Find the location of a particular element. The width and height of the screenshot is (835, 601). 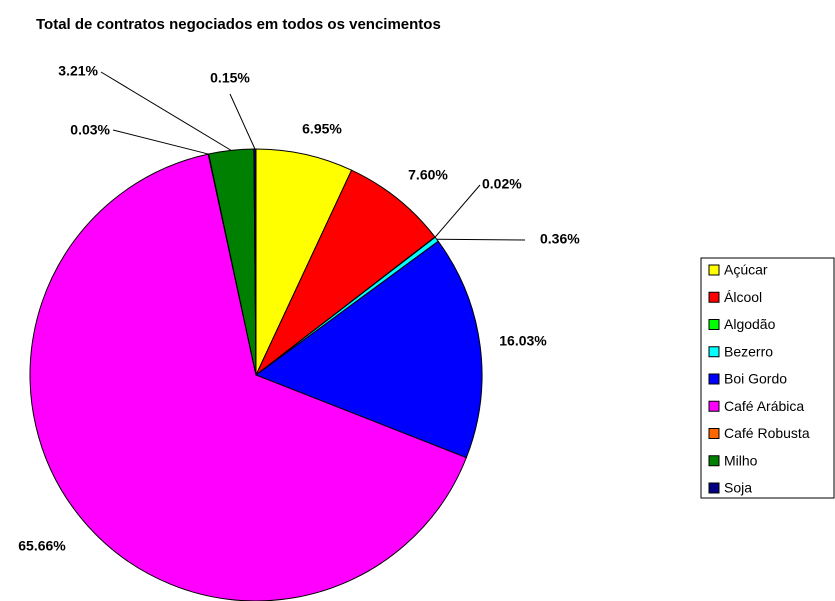

data-label: 65.66% is located at coordinates (42, 546).